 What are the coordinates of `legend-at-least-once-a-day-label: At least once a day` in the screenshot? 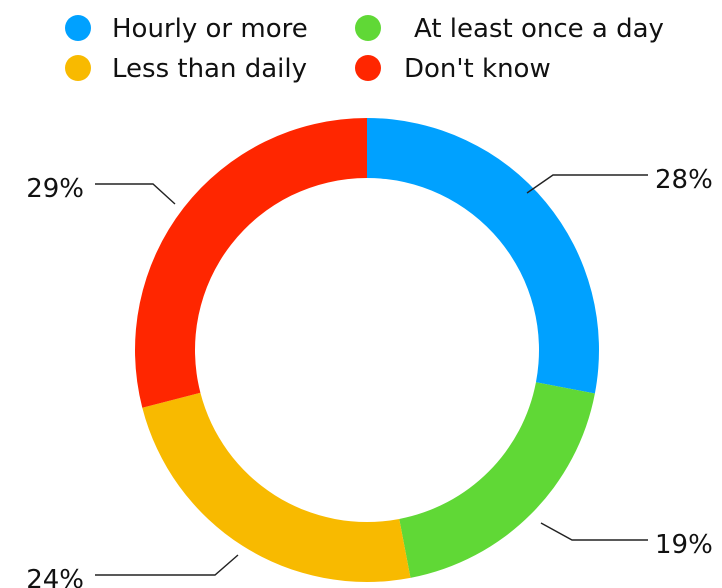 It's located at (539, 29).